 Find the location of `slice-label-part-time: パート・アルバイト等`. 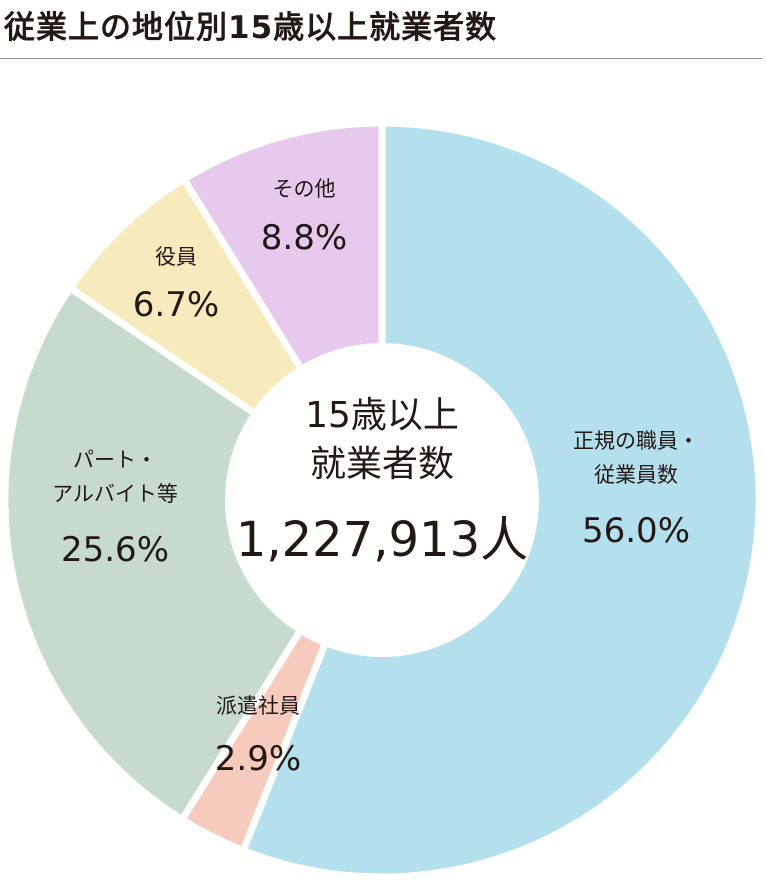

slice-label-part-time: パート・アルバイト等 is located at coordinates (115, 477).